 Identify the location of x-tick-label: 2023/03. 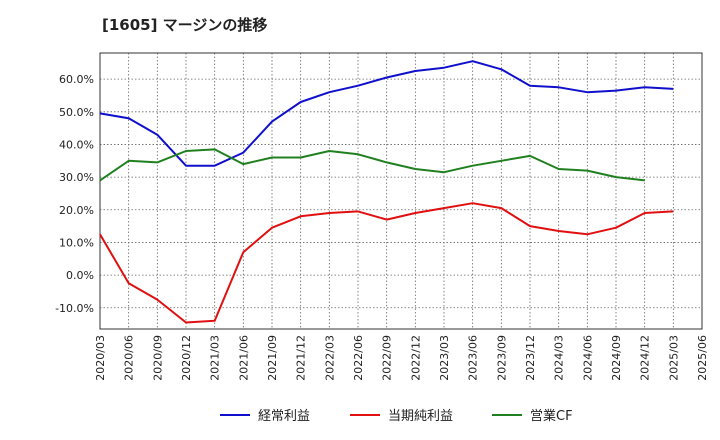
(444, 358).